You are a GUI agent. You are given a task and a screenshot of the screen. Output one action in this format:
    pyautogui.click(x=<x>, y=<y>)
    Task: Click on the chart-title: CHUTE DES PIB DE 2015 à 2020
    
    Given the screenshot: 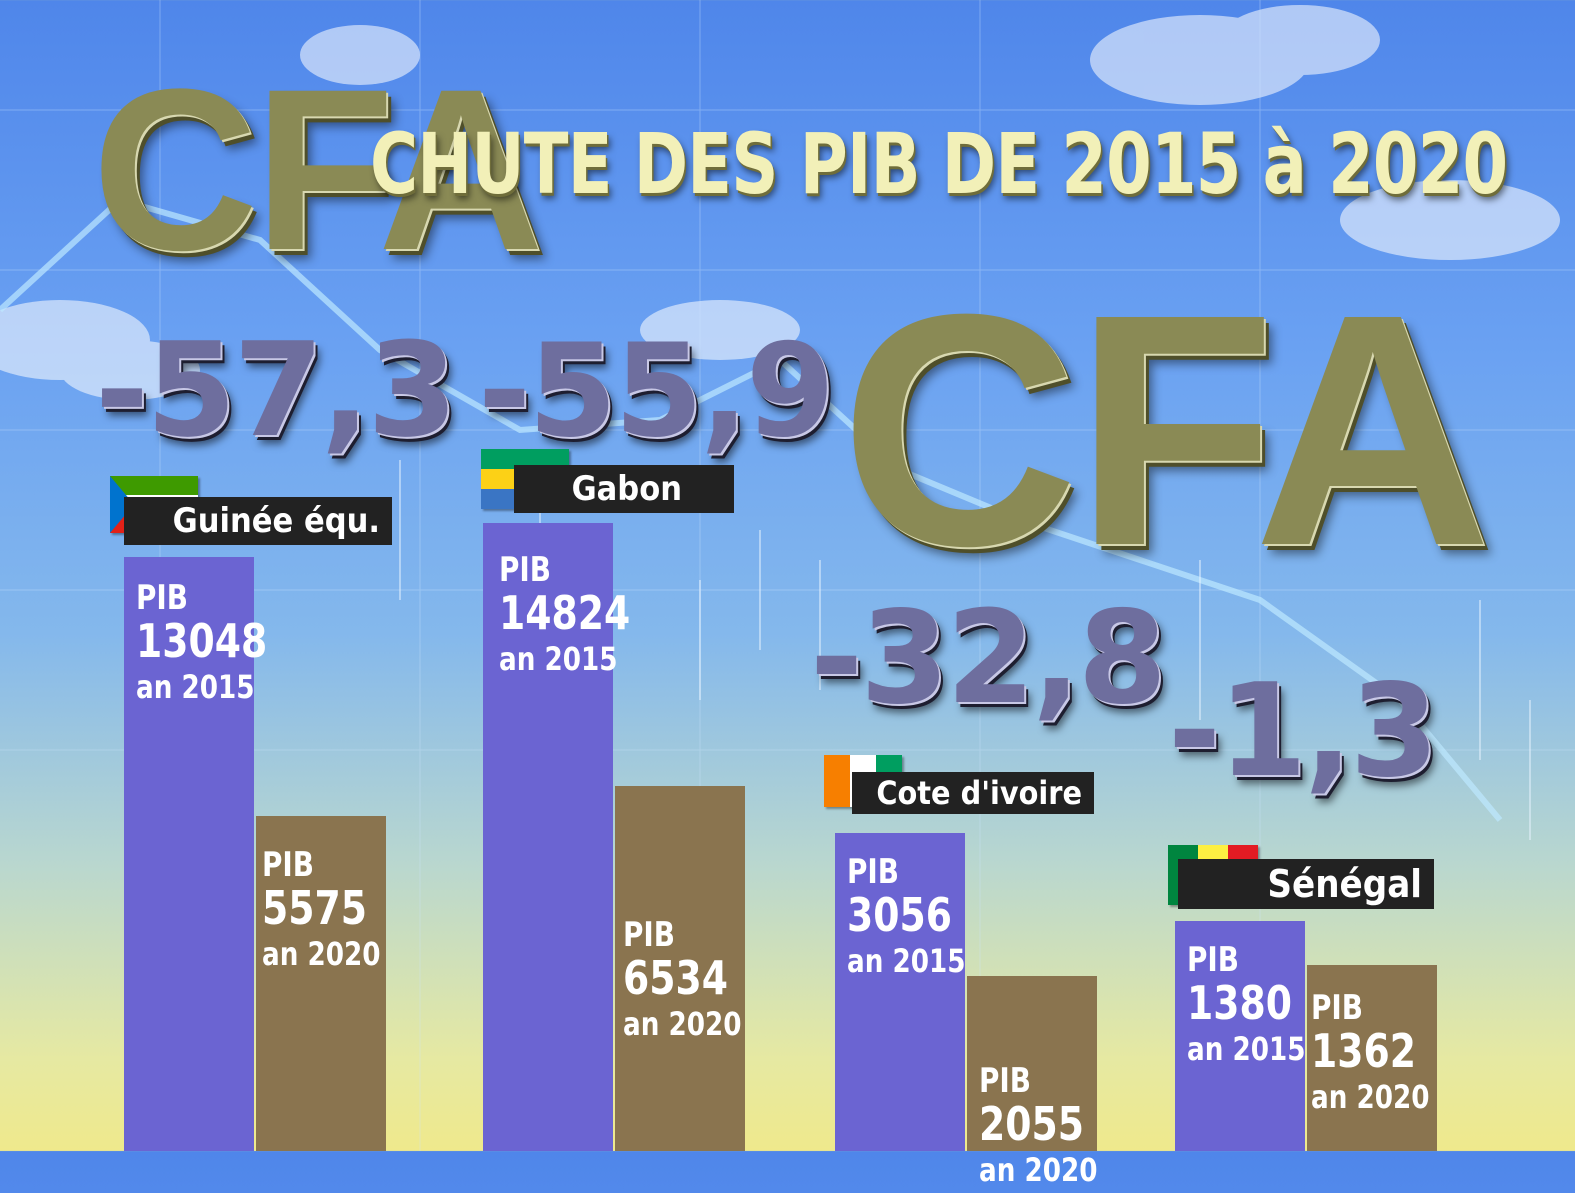 What is the action you would take?
    pyautogui.click(x=939, y=164)
    